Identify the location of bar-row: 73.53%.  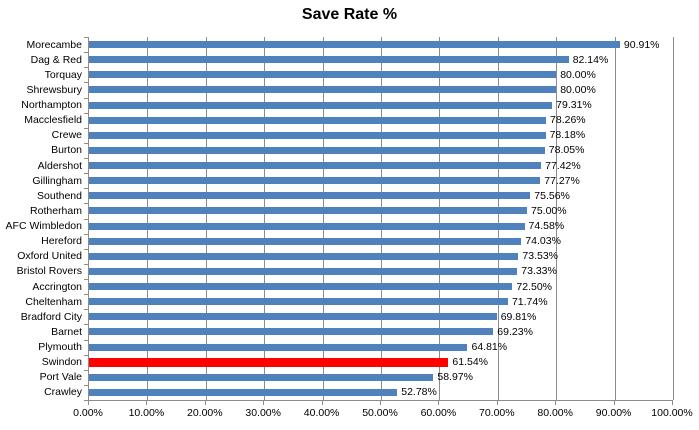
(381, 256).